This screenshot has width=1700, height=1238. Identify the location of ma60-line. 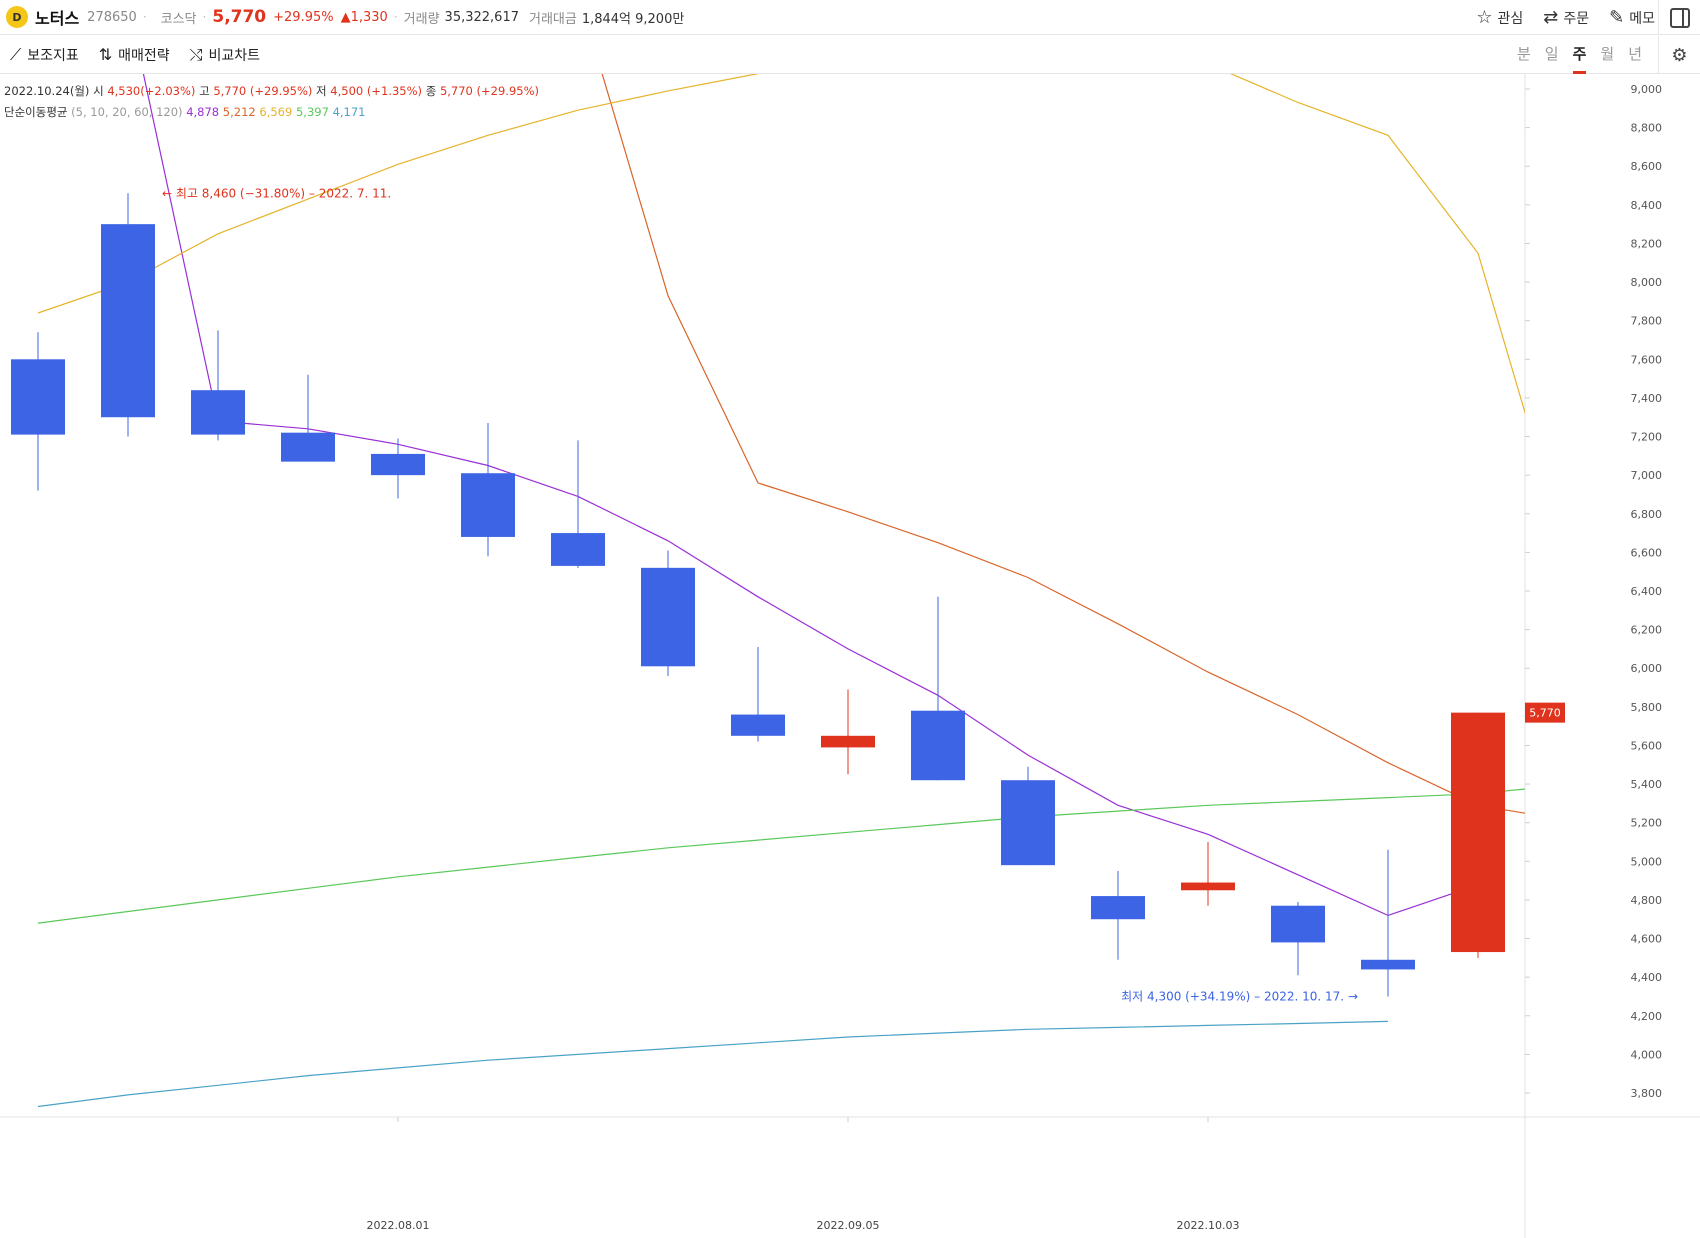
(781, 856).